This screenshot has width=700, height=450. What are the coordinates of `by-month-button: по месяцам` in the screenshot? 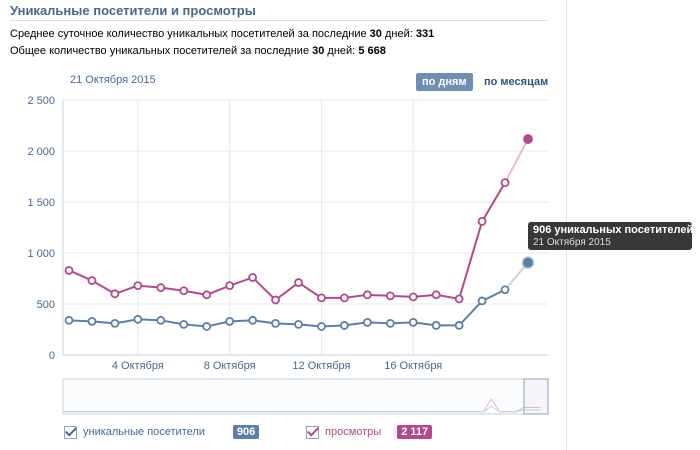 It's located at (516, 82).